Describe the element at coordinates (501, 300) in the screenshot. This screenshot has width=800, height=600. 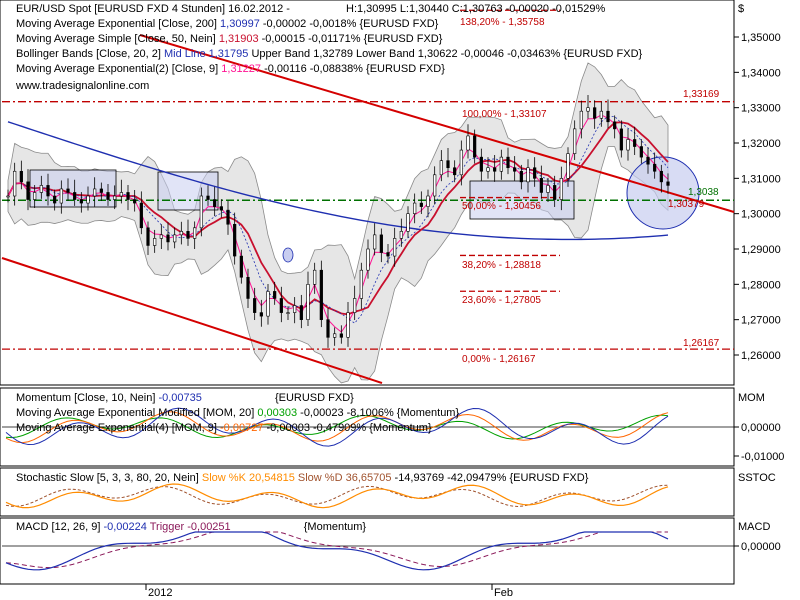
I see `fib-label-23: 23,60% - 1,27805` at that location.